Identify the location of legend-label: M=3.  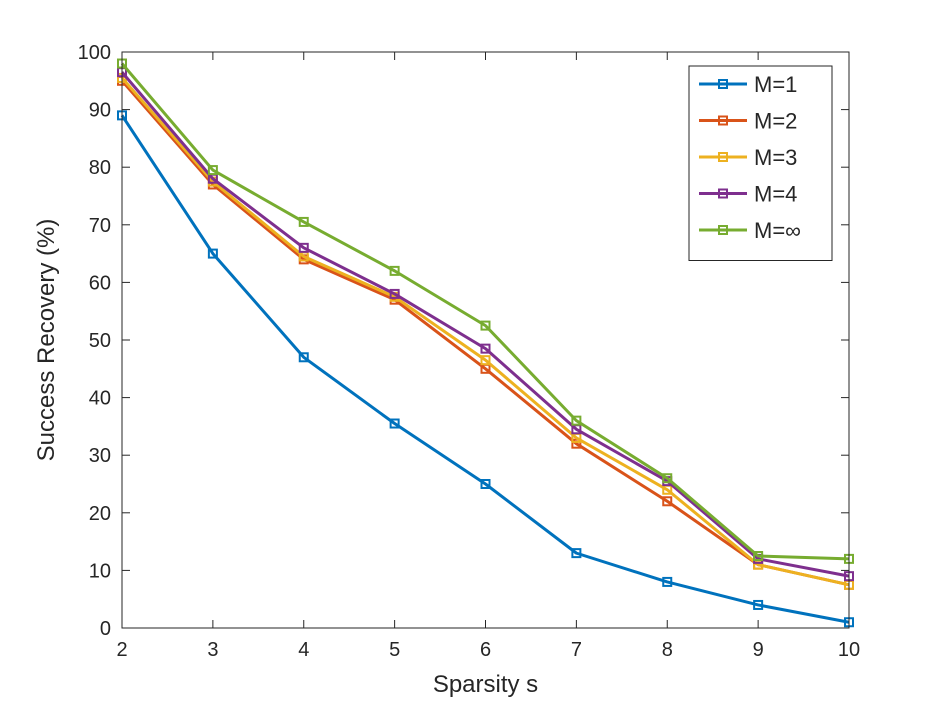
(775, 157).